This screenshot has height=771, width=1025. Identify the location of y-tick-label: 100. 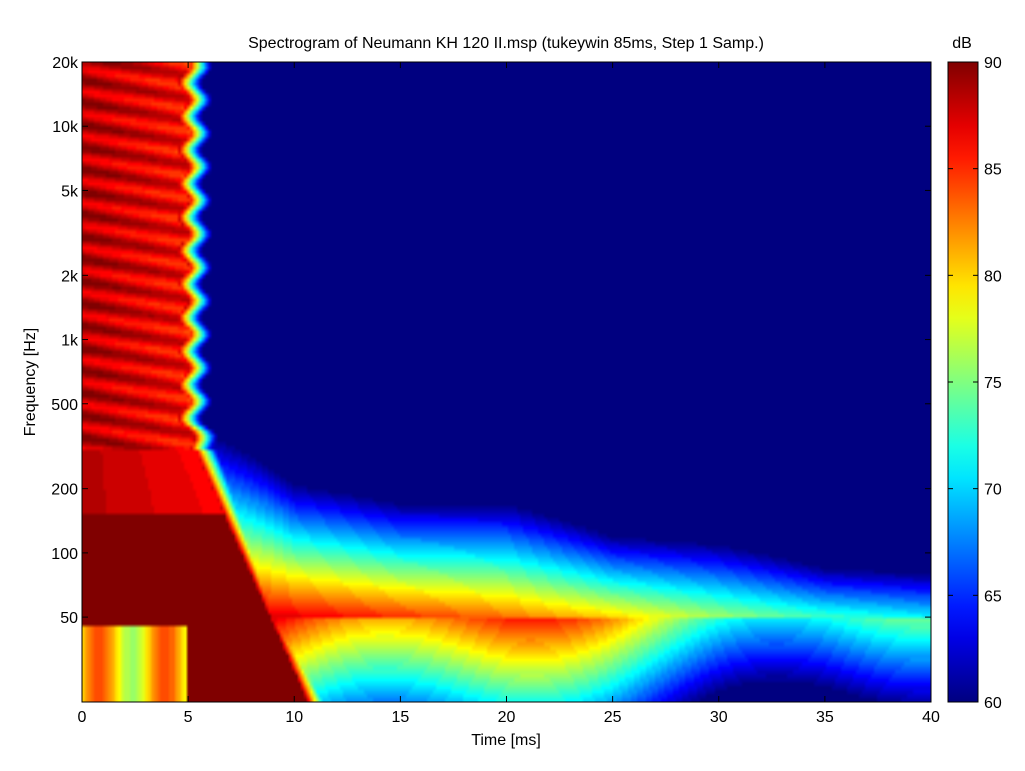
(64, 554).